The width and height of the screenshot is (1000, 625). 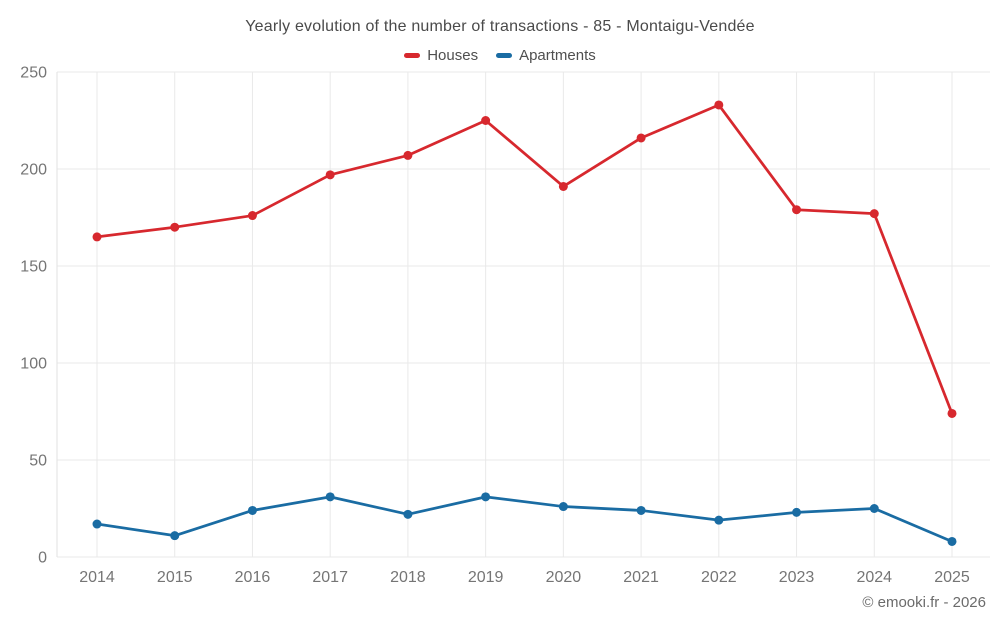 I want to click on legend-item-houses: Houses, so click(x=441, y=55).